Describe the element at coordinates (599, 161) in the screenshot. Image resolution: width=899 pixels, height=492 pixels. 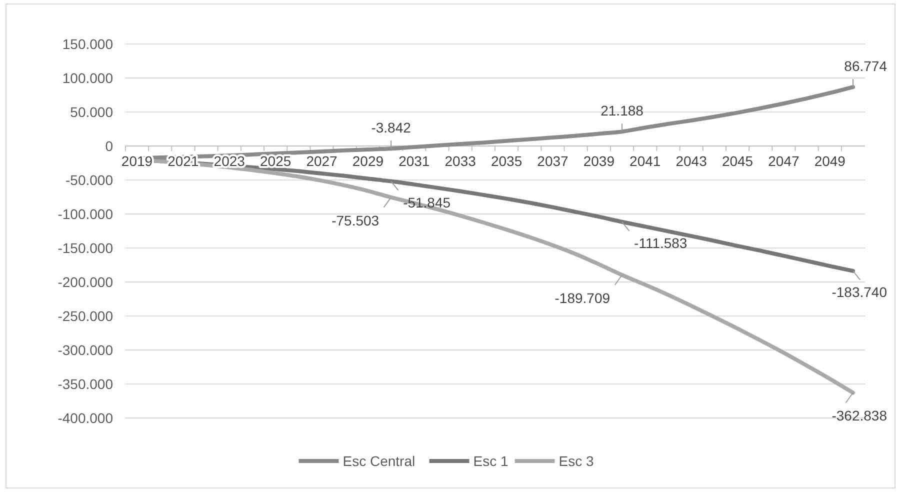
I see `x-tick-label: 2039` at that location.